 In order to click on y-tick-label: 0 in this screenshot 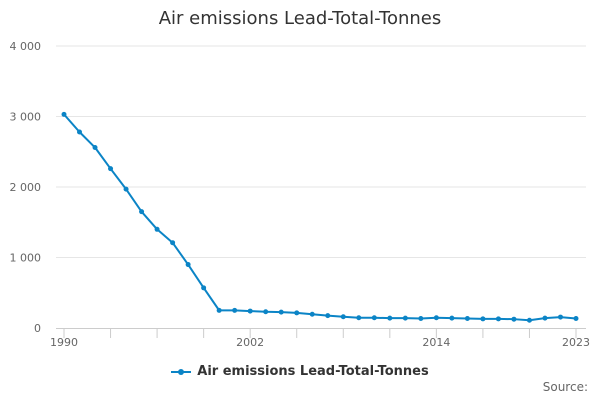, I will do `click(37, 328)`.